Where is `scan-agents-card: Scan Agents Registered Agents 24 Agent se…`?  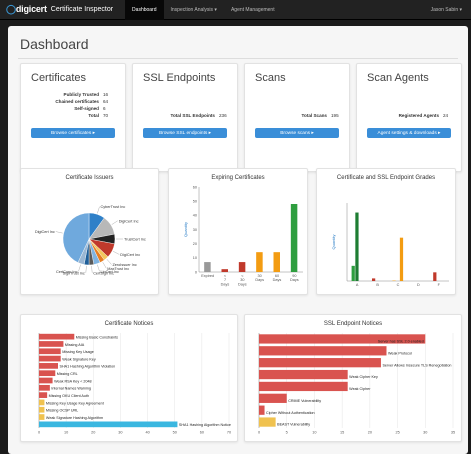
scan-agents-card: Scan Agents Registered Agents 24 Agent se… is located at coordinates (409, 117).